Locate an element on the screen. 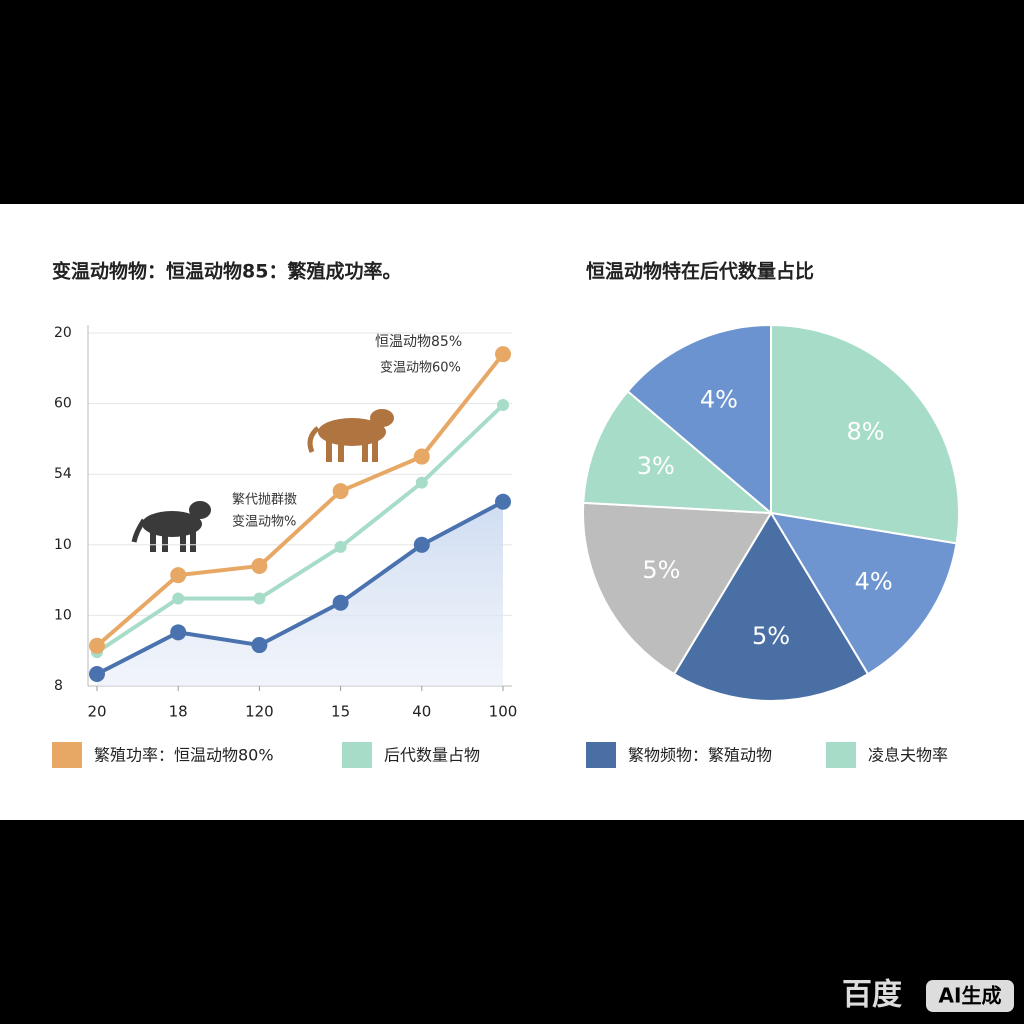 The image size is (1024, 1024). legend-label: 繁殖功率：恒温动物80% is located at coordinates (184, 755).